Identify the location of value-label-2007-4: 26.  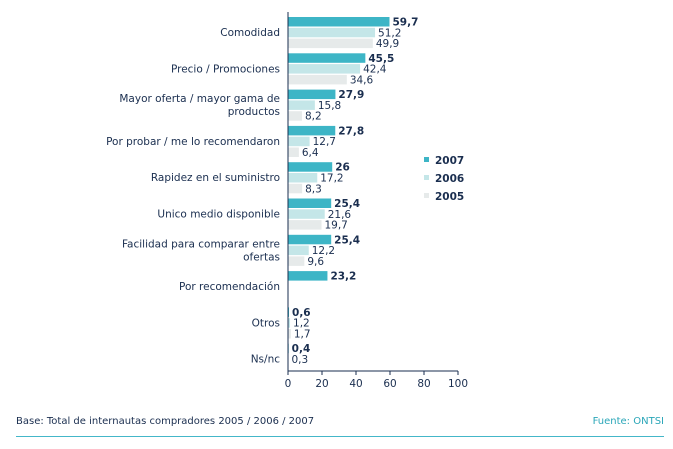
(342, 168).